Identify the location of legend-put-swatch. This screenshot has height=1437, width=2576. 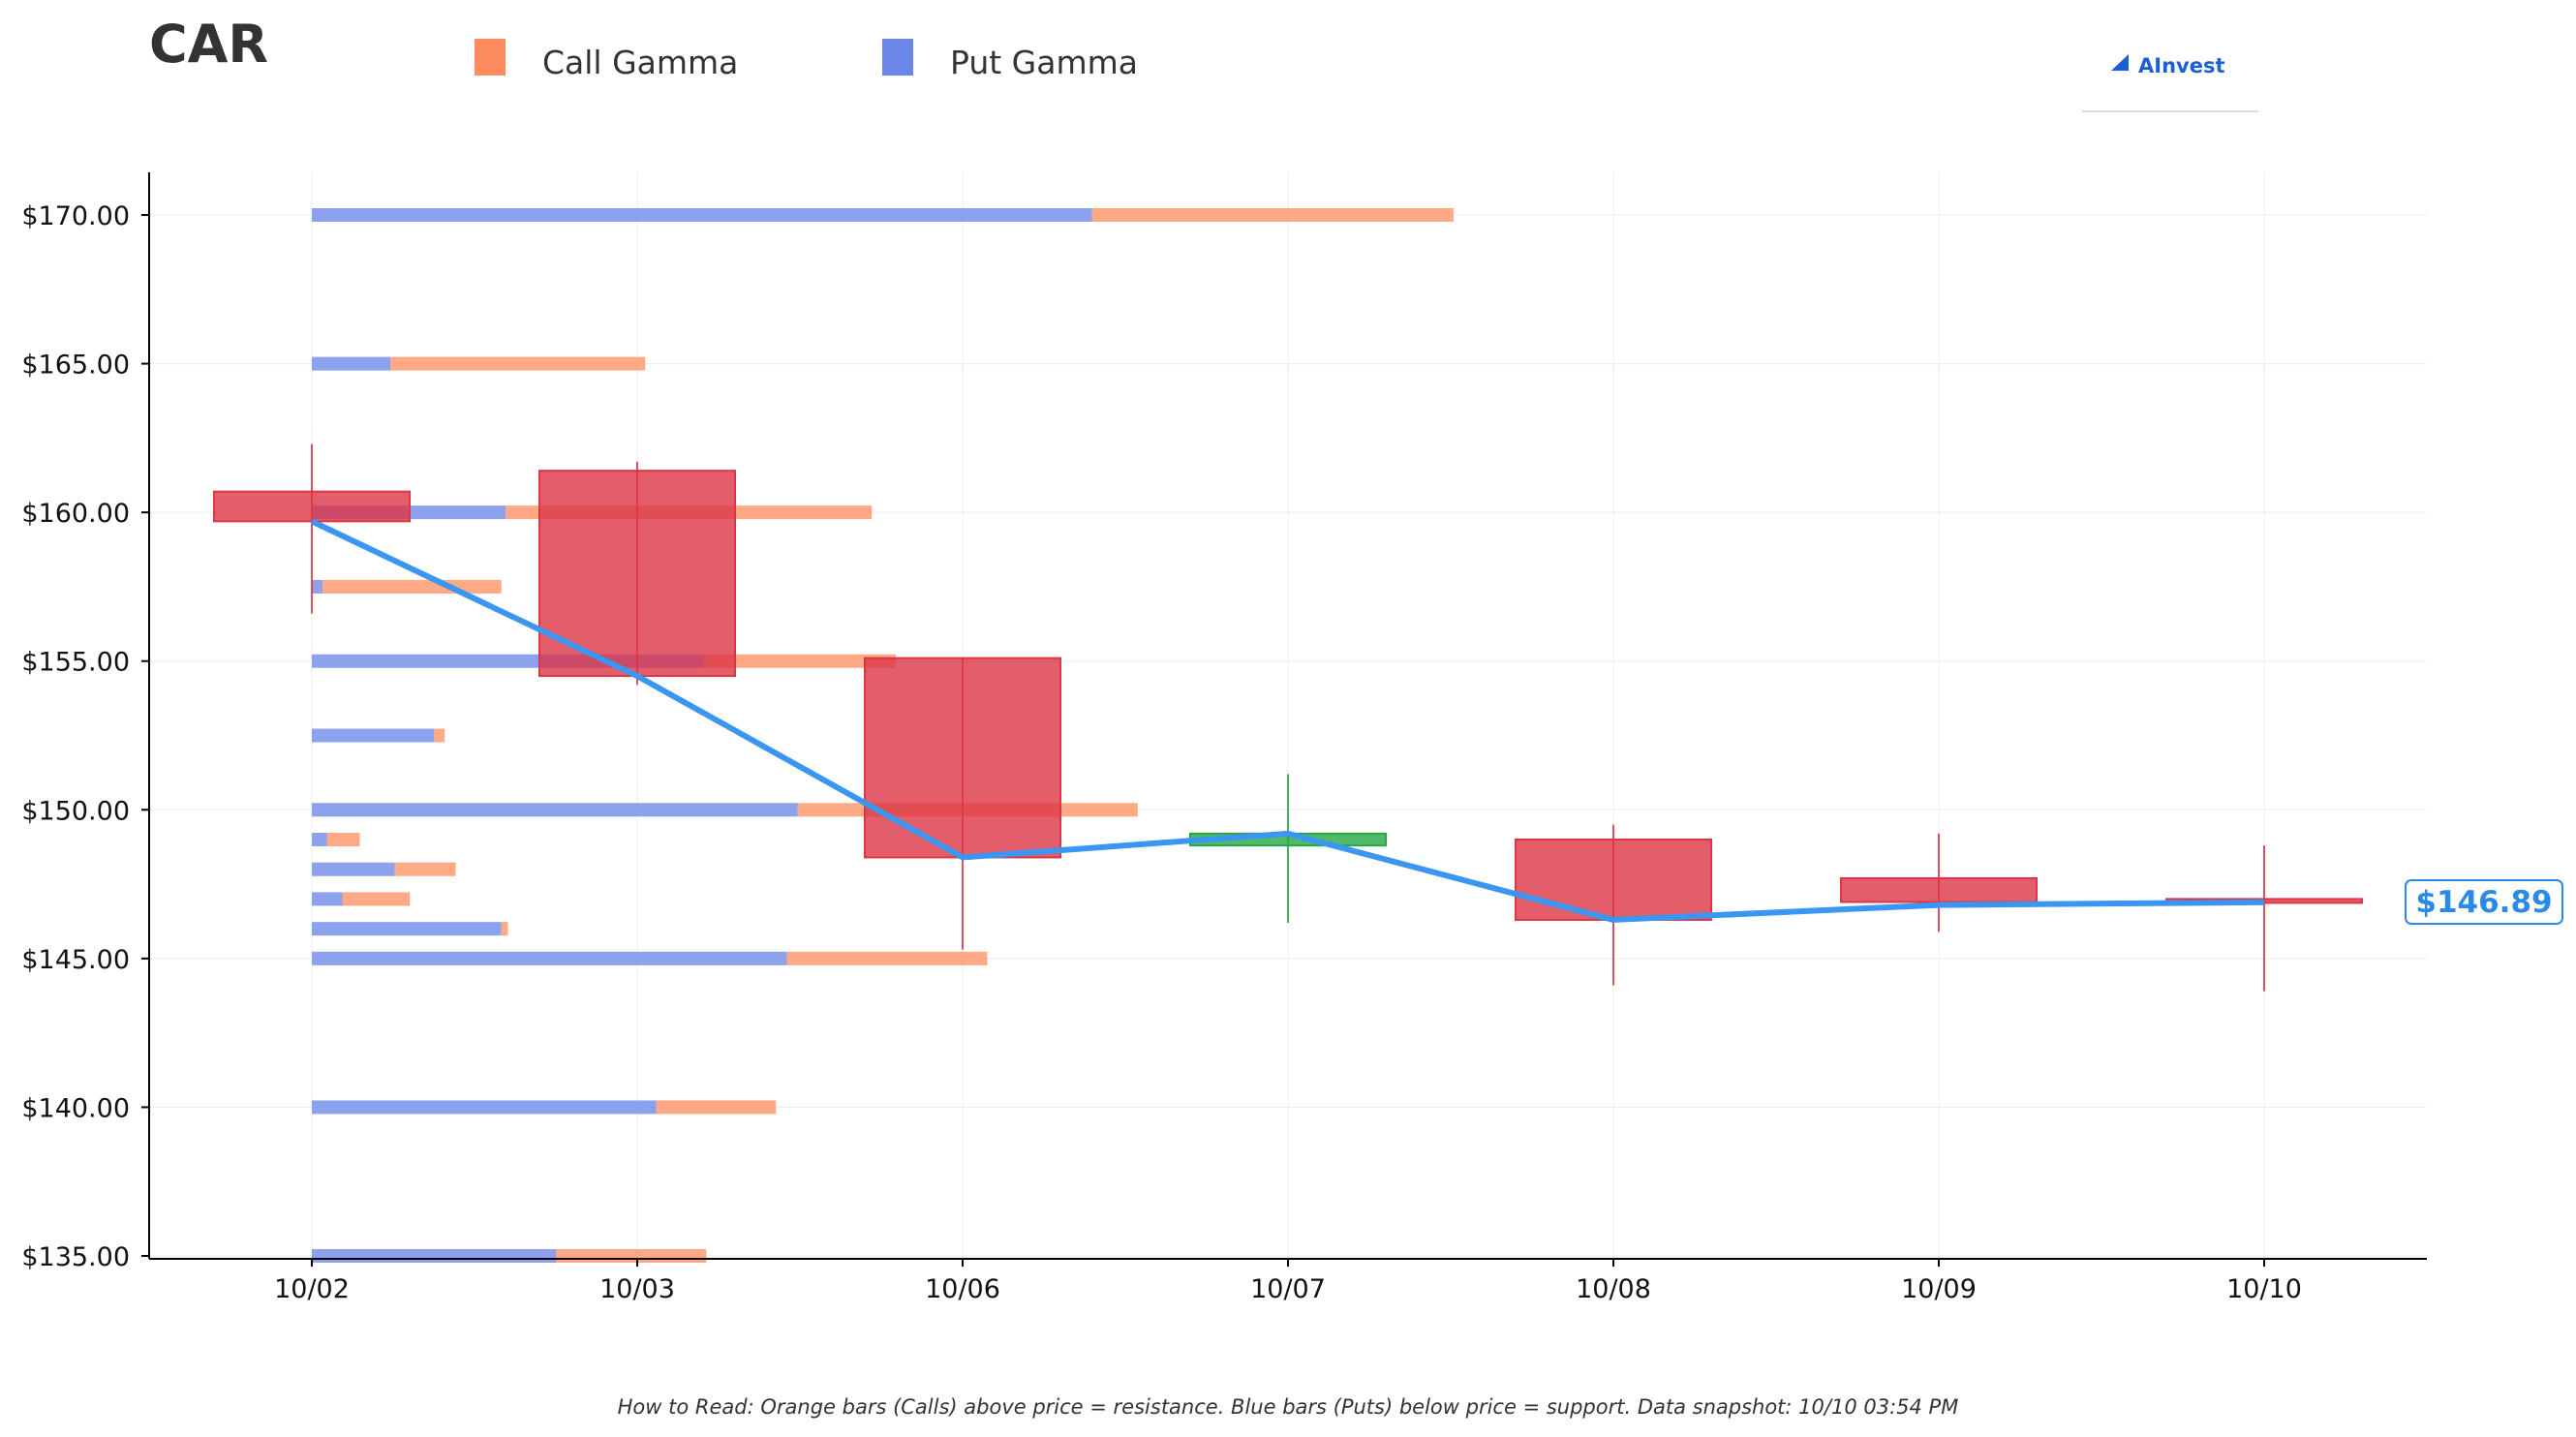
(897, 58).